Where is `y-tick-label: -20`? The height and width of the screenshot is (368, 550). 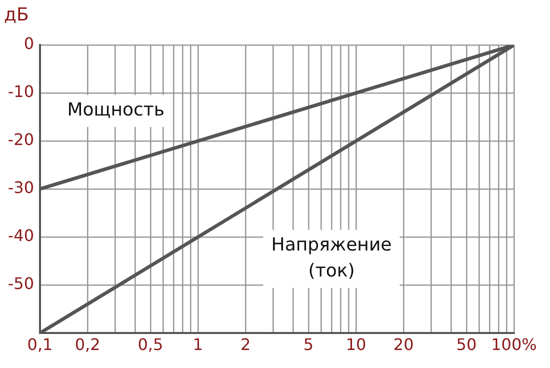 y-tick-label: -20 is located at coordinates (21, 140).